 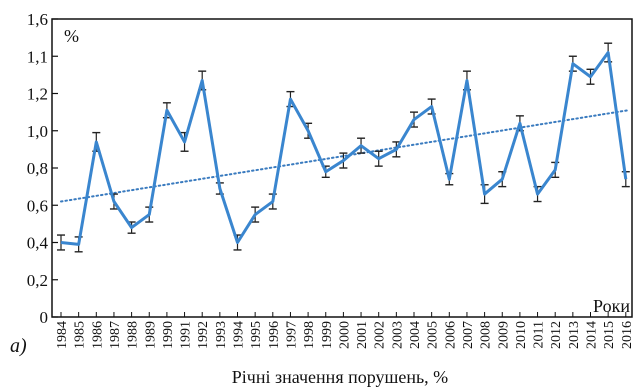 What do you see at coordinates (340, 377) in the screenshot?
I see `caption: Річні значення порушень, %` at bounding box center [340, 377].